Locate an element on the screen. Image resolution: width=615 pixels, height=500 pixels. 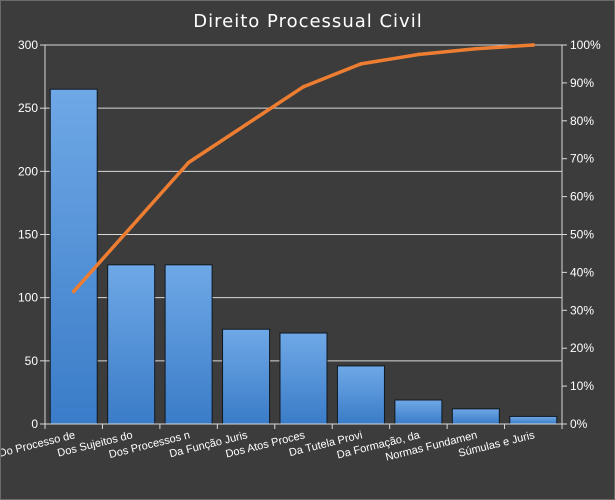
y2-tick-label: 90% is located at coordinates (582, 83).